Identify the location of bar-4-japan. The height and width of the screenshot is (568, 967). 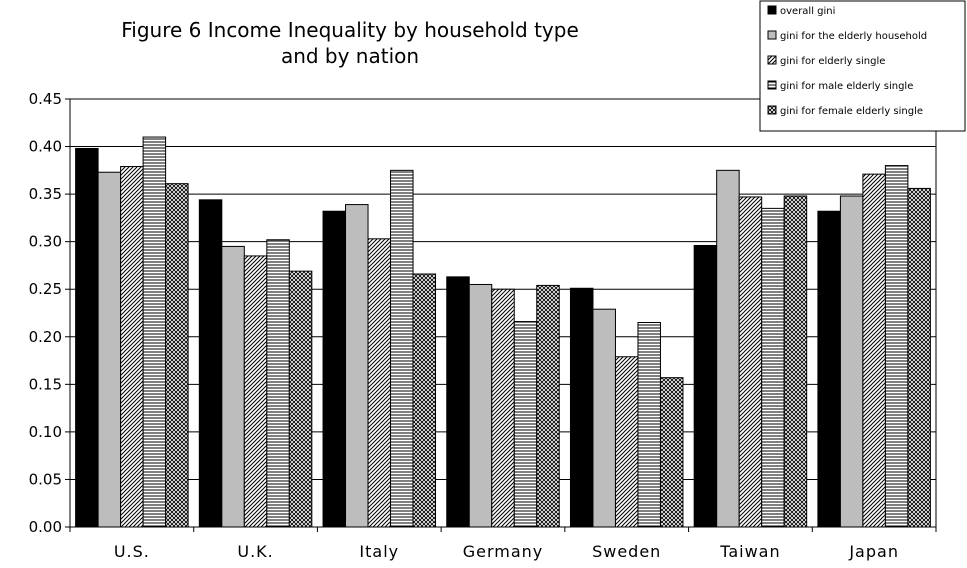
(896, 346).